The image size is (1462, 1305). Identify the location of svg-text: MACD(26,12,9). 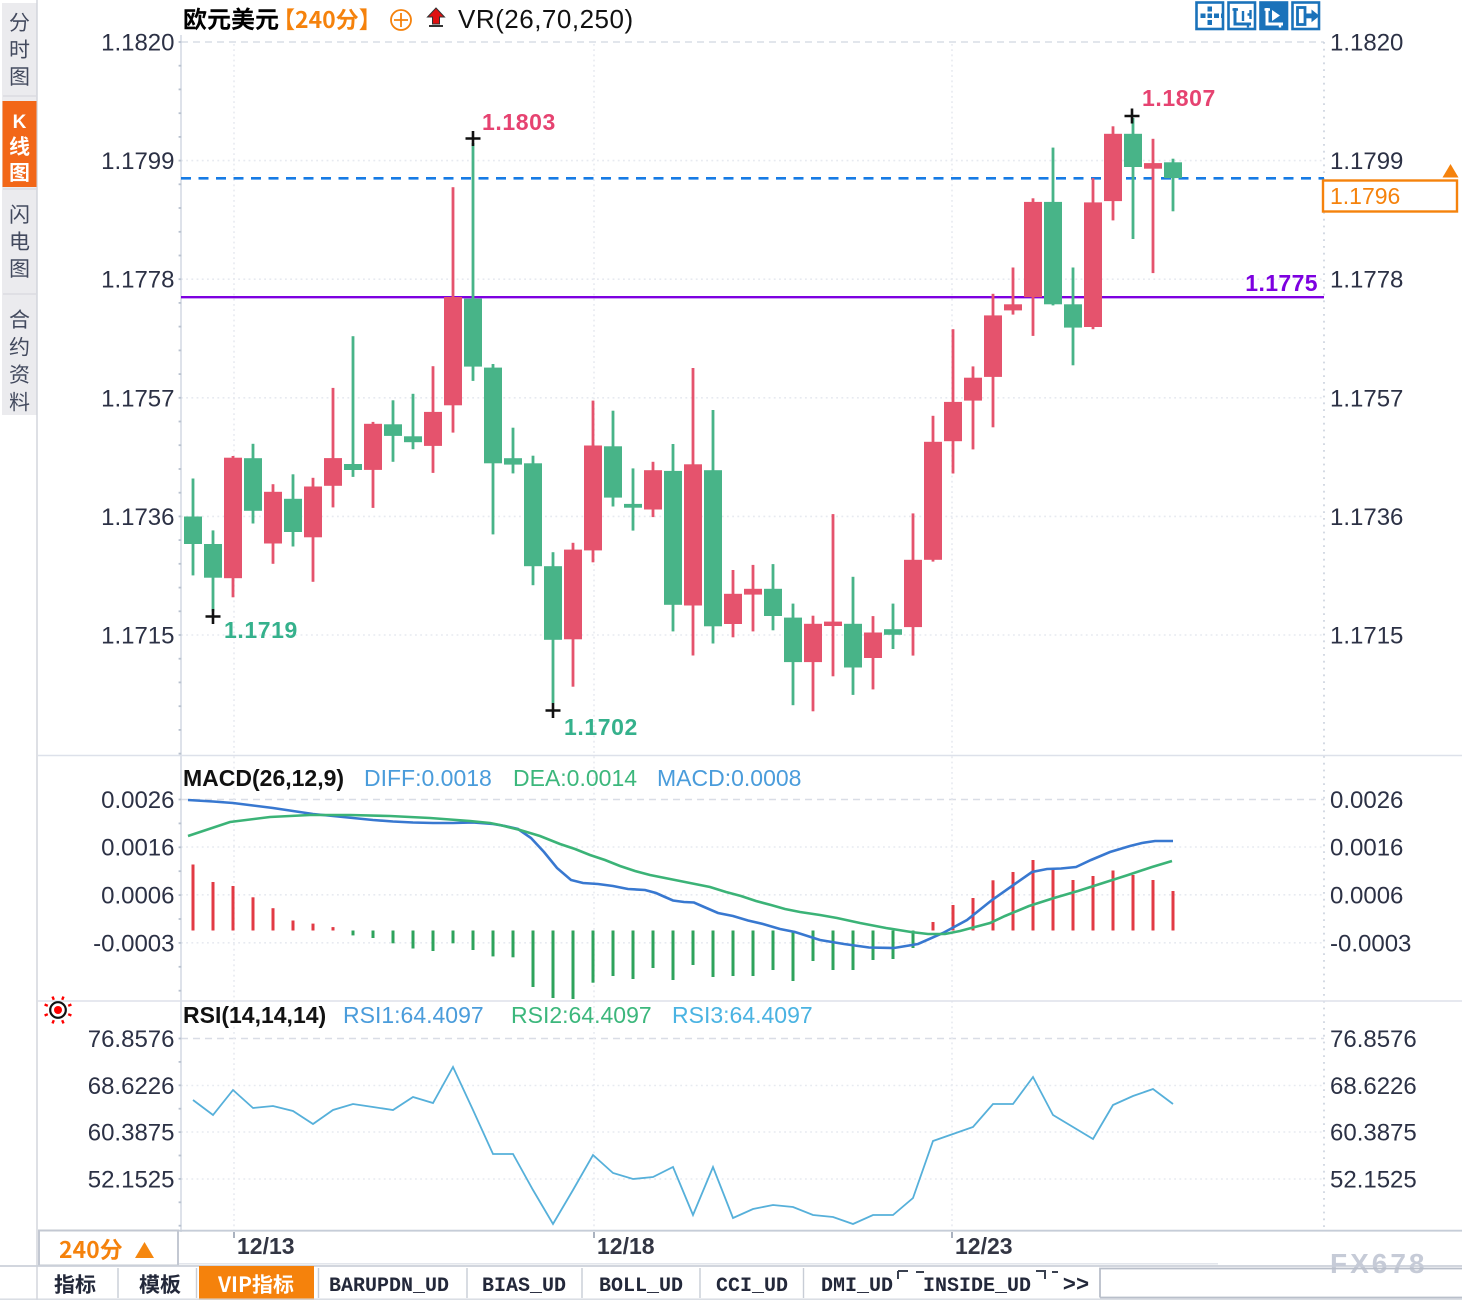
(263, 778).